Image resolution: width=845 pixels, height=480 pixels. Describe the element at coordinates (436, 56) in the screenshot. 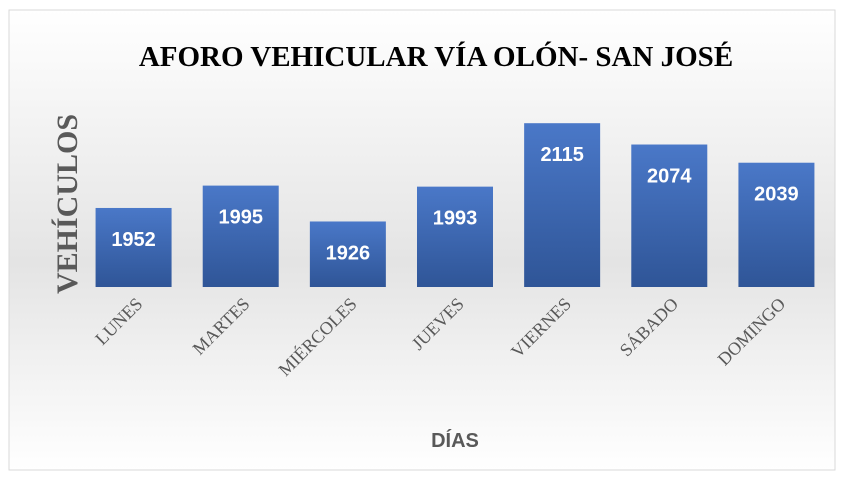

I see `chart-title: AFORO VEHICULAR VÍA OLÓN- SAN JOSÉ` at that location.